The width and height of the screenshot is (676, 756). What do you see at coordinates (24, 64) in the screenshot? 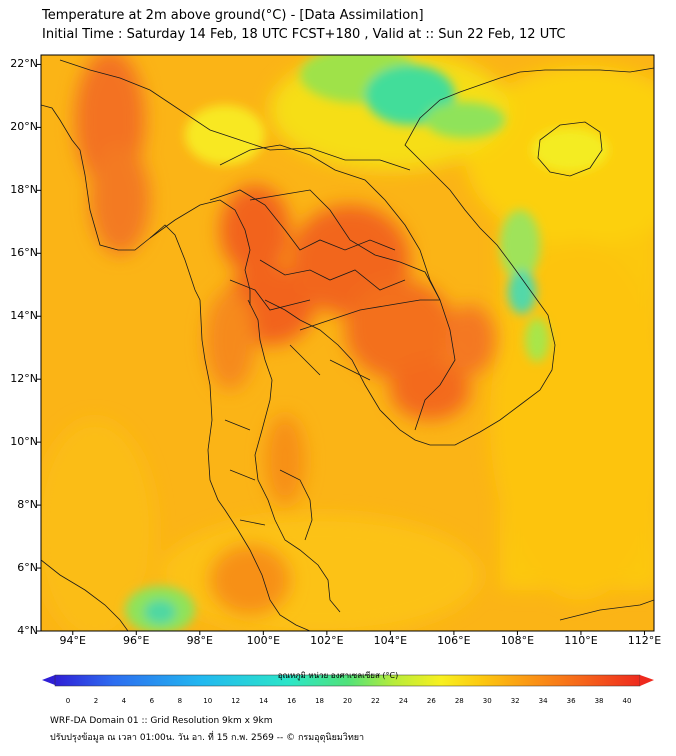
I see `lat-label: 22°N` at bounding box center [24, 64].